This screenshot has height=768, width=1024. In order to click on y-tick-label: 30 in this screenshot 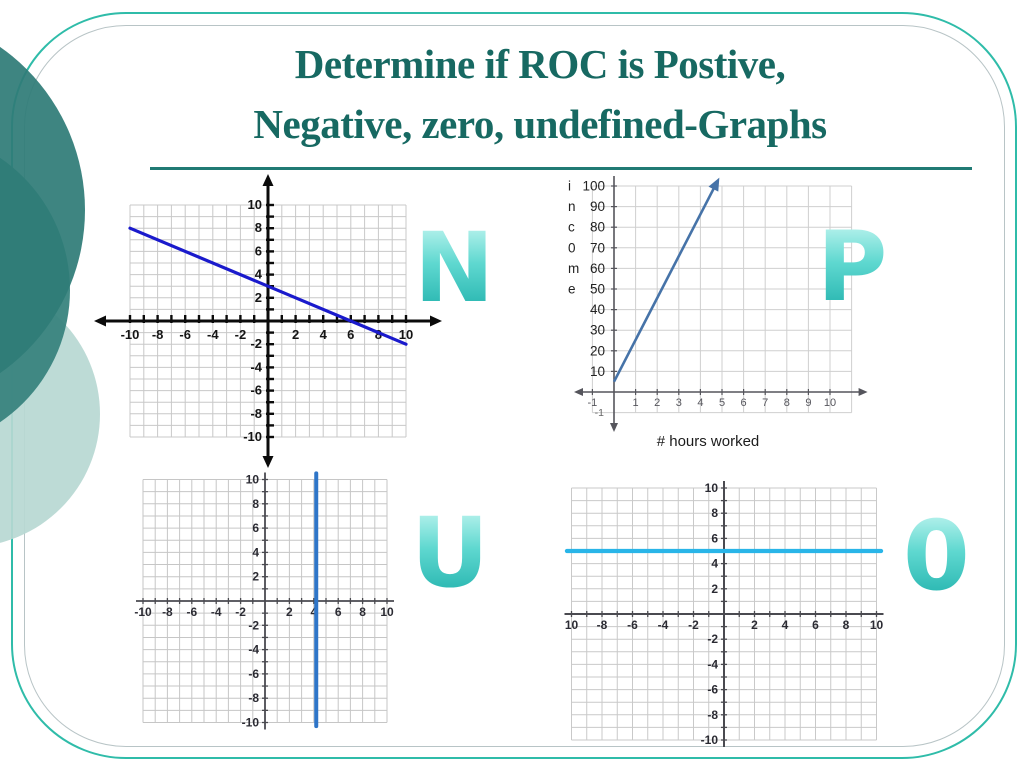, I will do `click(597, 330)`.